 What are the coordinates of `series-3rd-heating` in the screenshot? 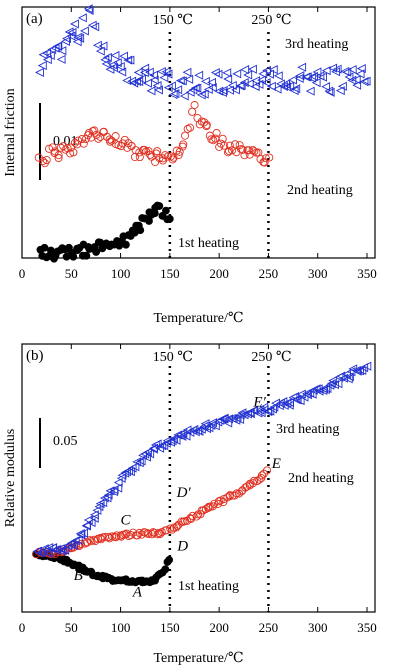 It's located at (203, 52).